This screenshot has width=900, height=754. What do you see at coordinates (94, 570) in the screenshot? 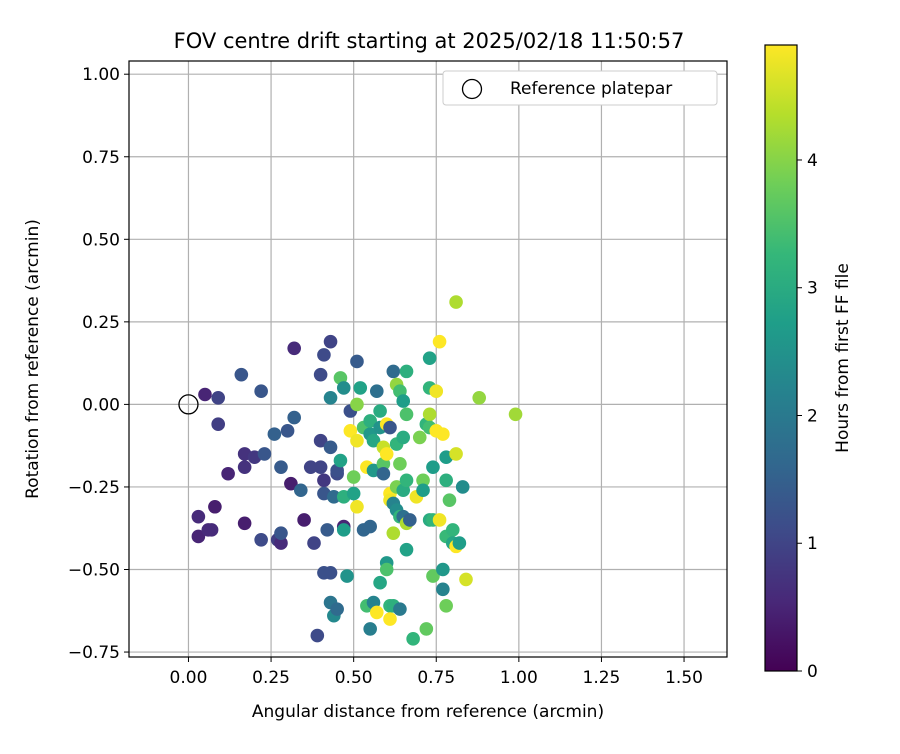
I see `y-tick-label: −0.50` at bounding box center [94, 570].